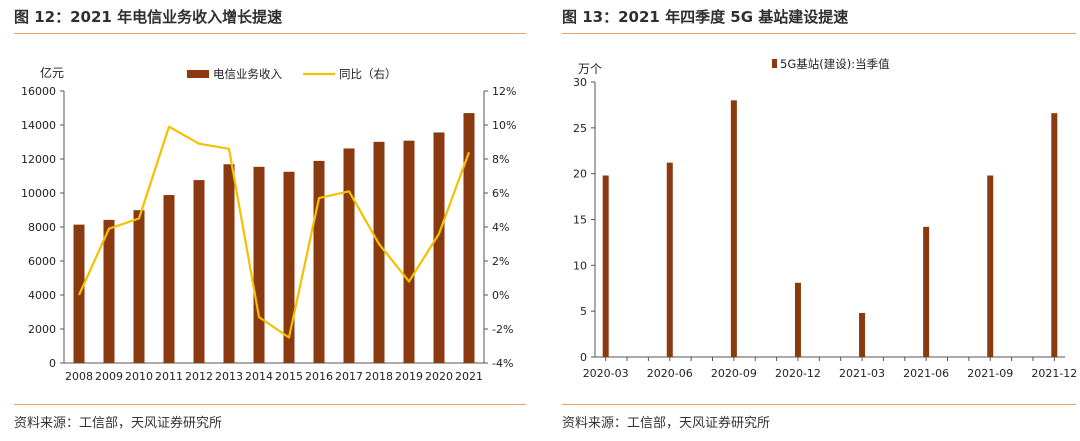  Describe the element at coordinates (590, 69) in the screenshot. I see `y-axis-unit: 万个` at that location.